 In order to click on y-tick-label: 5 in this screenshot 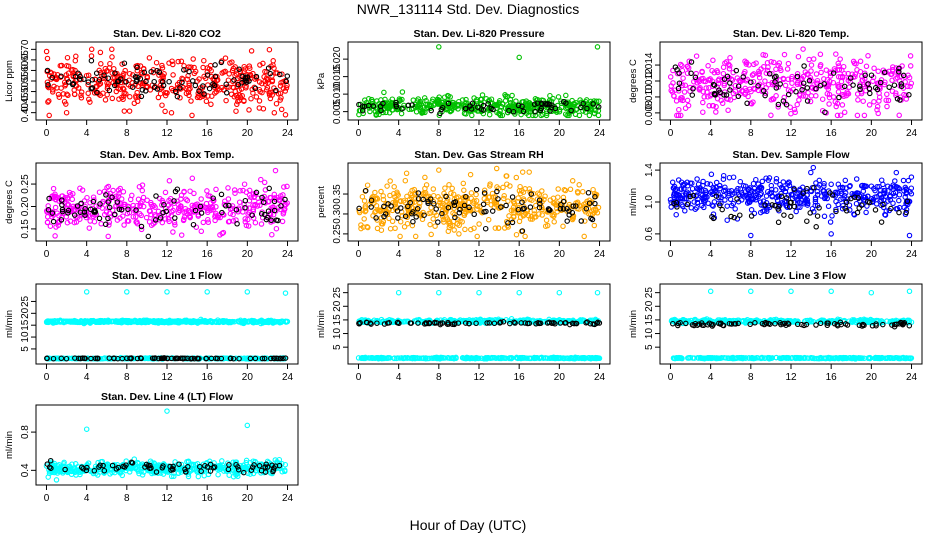, I will do `click(337, 347)`.